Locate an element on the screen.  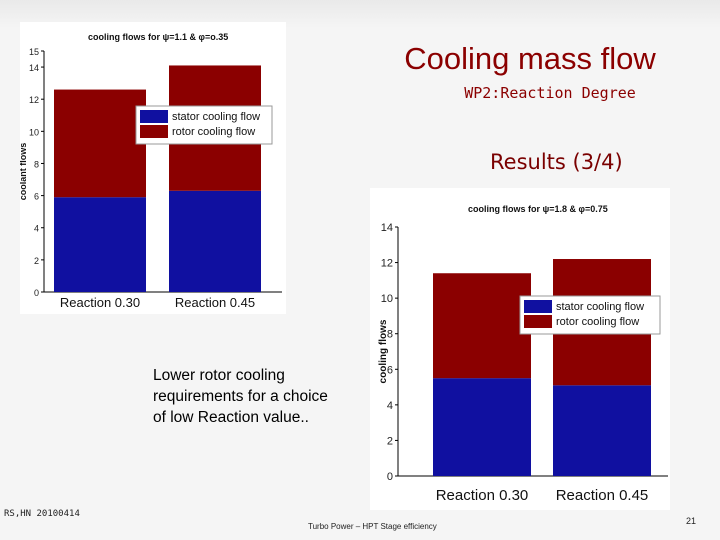
slide-title: Cooling mass flow is located at coordinates (530, 58).